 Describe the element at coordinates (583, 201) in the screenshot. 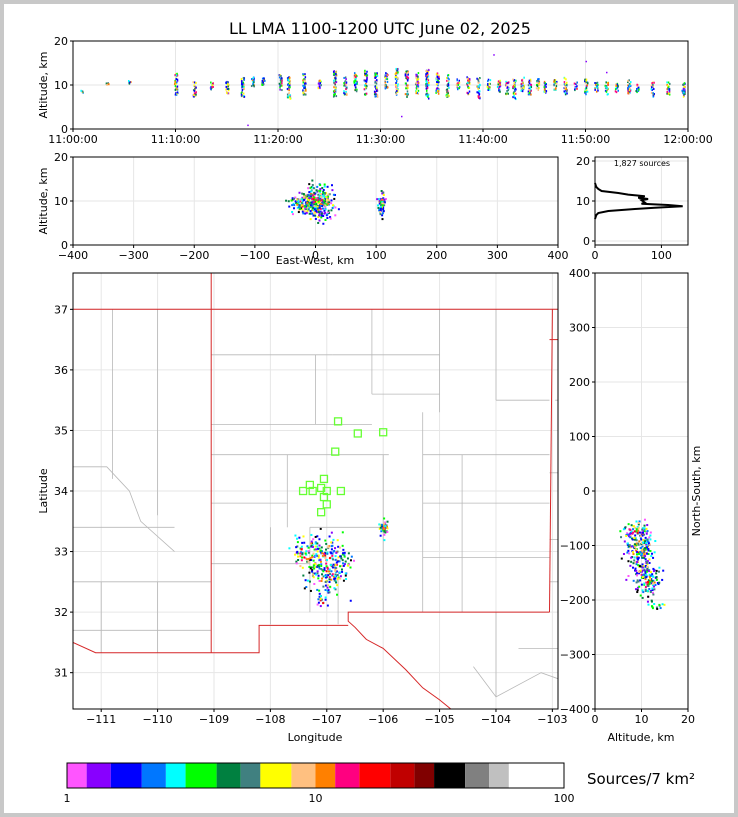

I see `y-tick-label: 10` at that location.